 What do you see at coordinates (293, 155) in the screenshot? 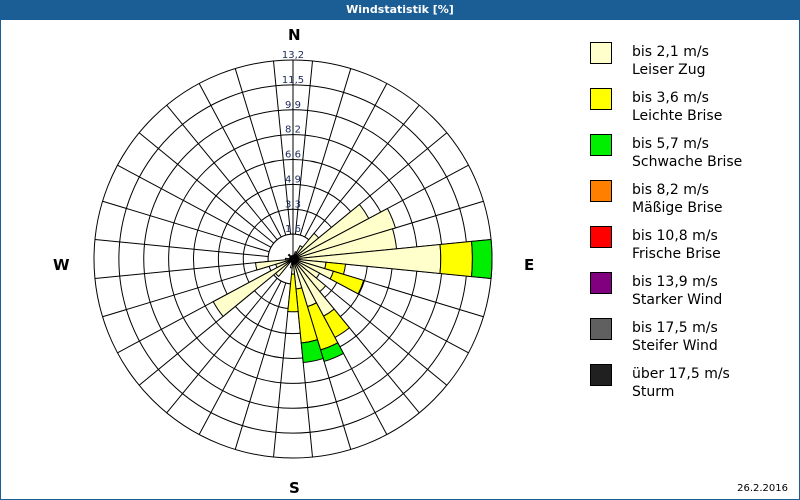
I see `radial-tick-label: 6,6` at bounding box center [293, 155].